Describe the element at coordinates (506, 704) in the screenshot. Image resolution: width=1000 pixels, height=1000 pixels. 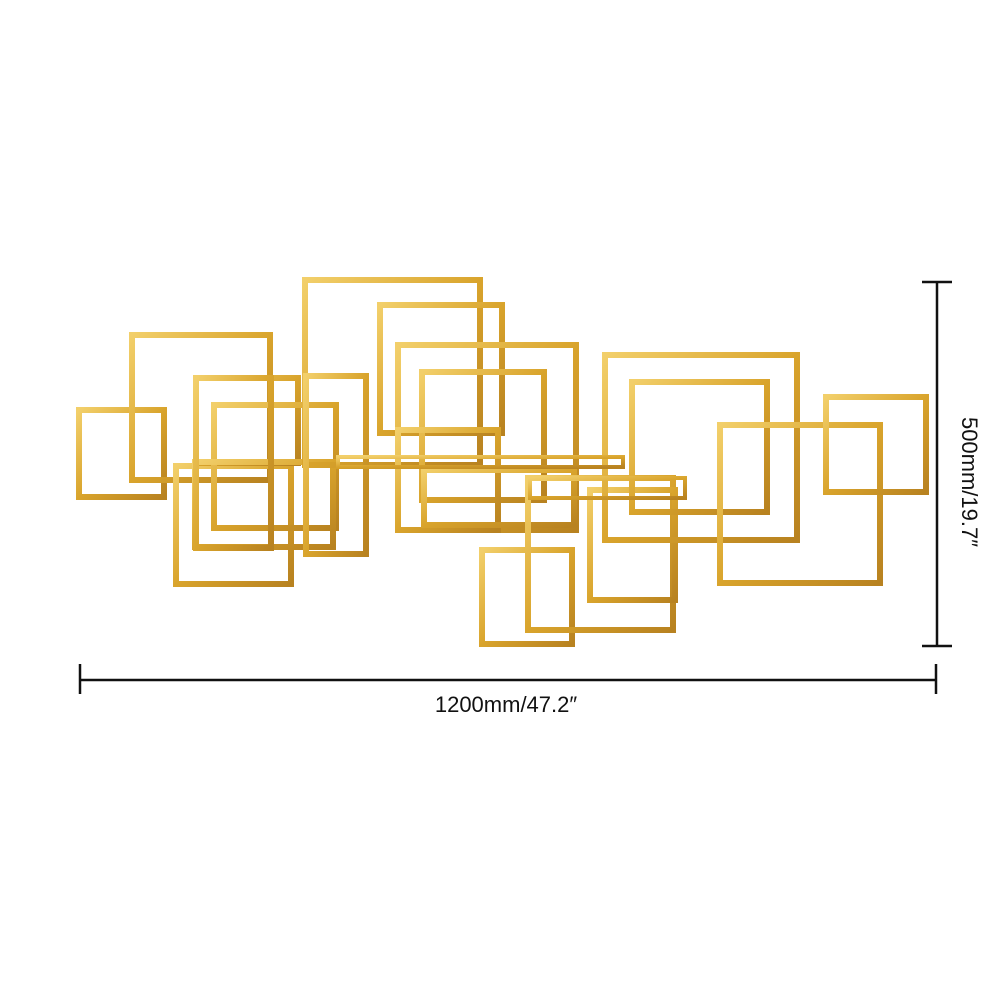
I see `width-dimension-label: 1200mm/47.2″` at that location.